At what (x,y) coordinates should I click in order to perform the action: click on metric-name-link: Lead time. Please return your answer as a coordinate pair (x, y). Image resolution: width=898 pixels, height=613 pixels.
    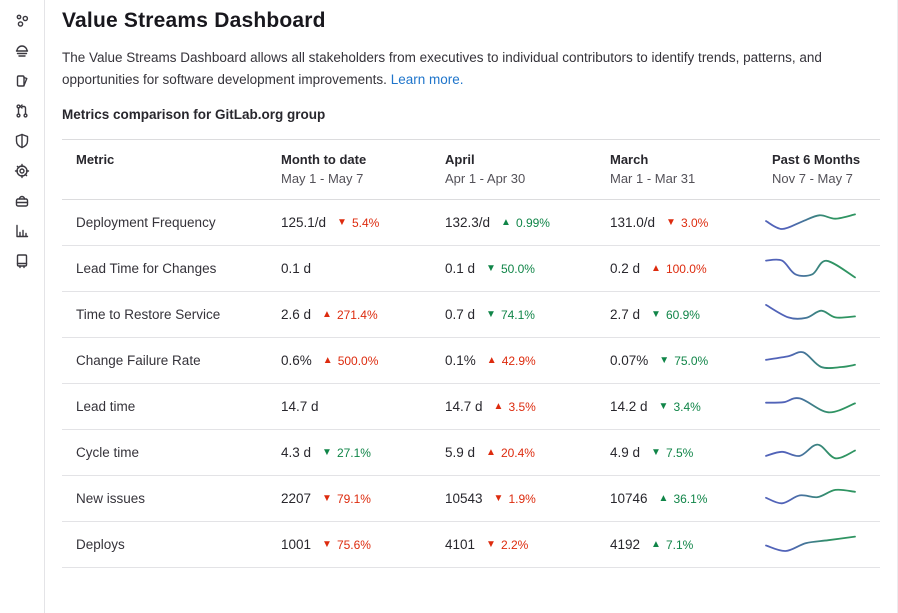
    Looking at the image, I should click on (106, 407).